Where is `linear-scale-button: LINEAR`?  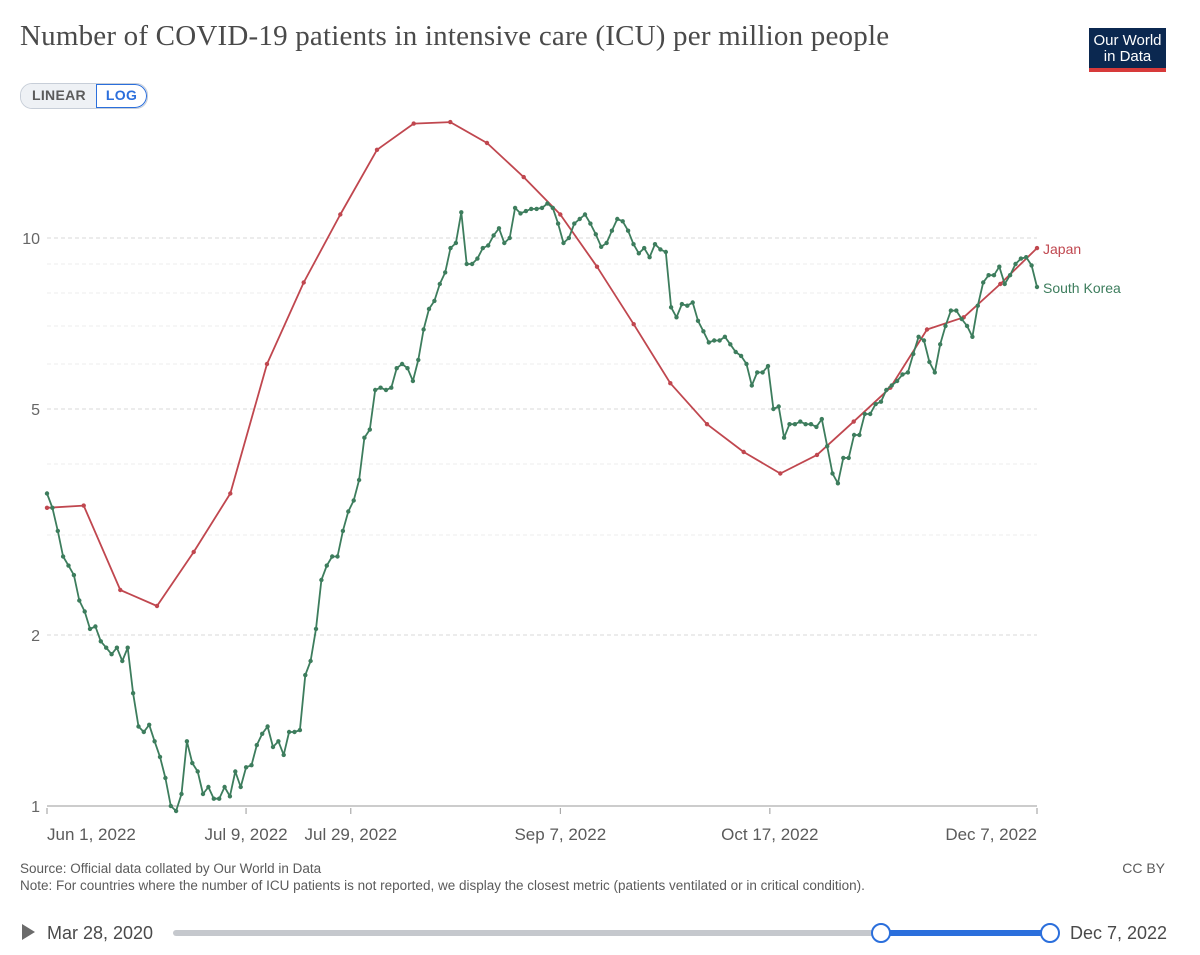 linear-scale-button: LINEAR is located at coordinates (58, 96).